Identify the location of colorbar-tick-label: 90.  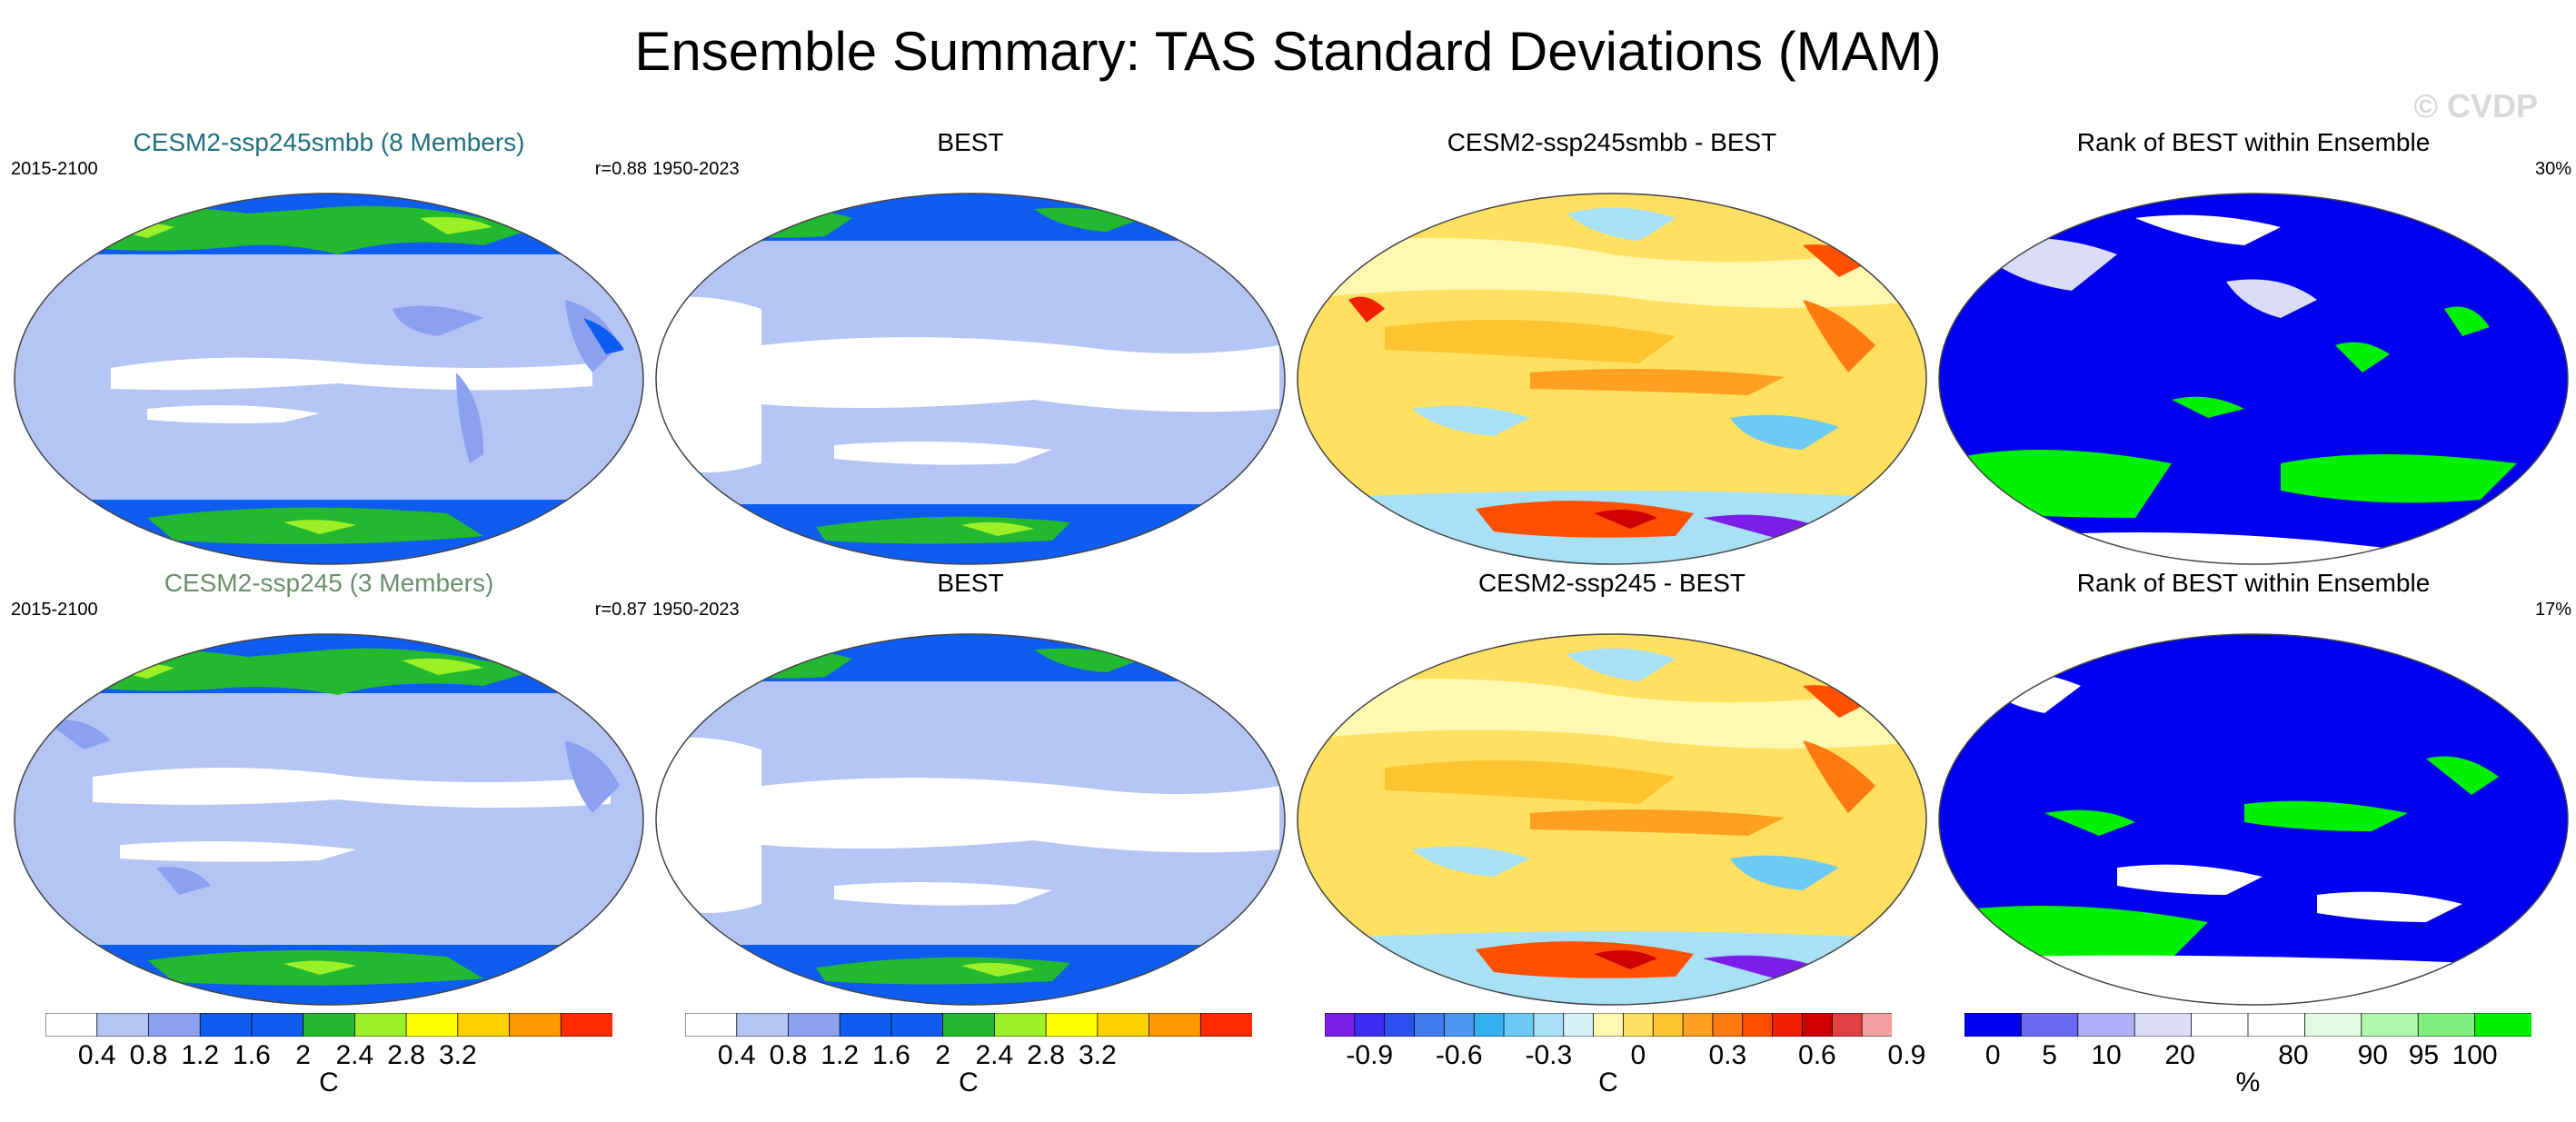
(2372, 1055).